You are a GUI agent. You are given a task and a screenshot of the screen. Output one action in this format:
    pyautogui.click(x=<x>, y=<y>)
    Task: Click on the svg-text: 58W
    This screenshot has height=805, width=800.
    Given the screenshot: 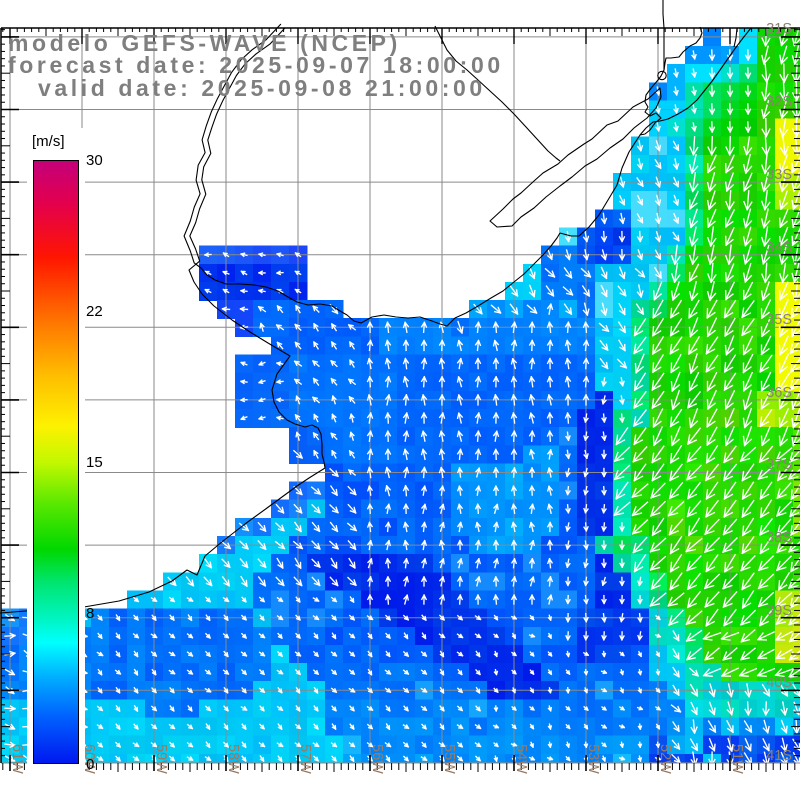 What is the action you would take?
    pyautogui.click(x=233, y=759)
    